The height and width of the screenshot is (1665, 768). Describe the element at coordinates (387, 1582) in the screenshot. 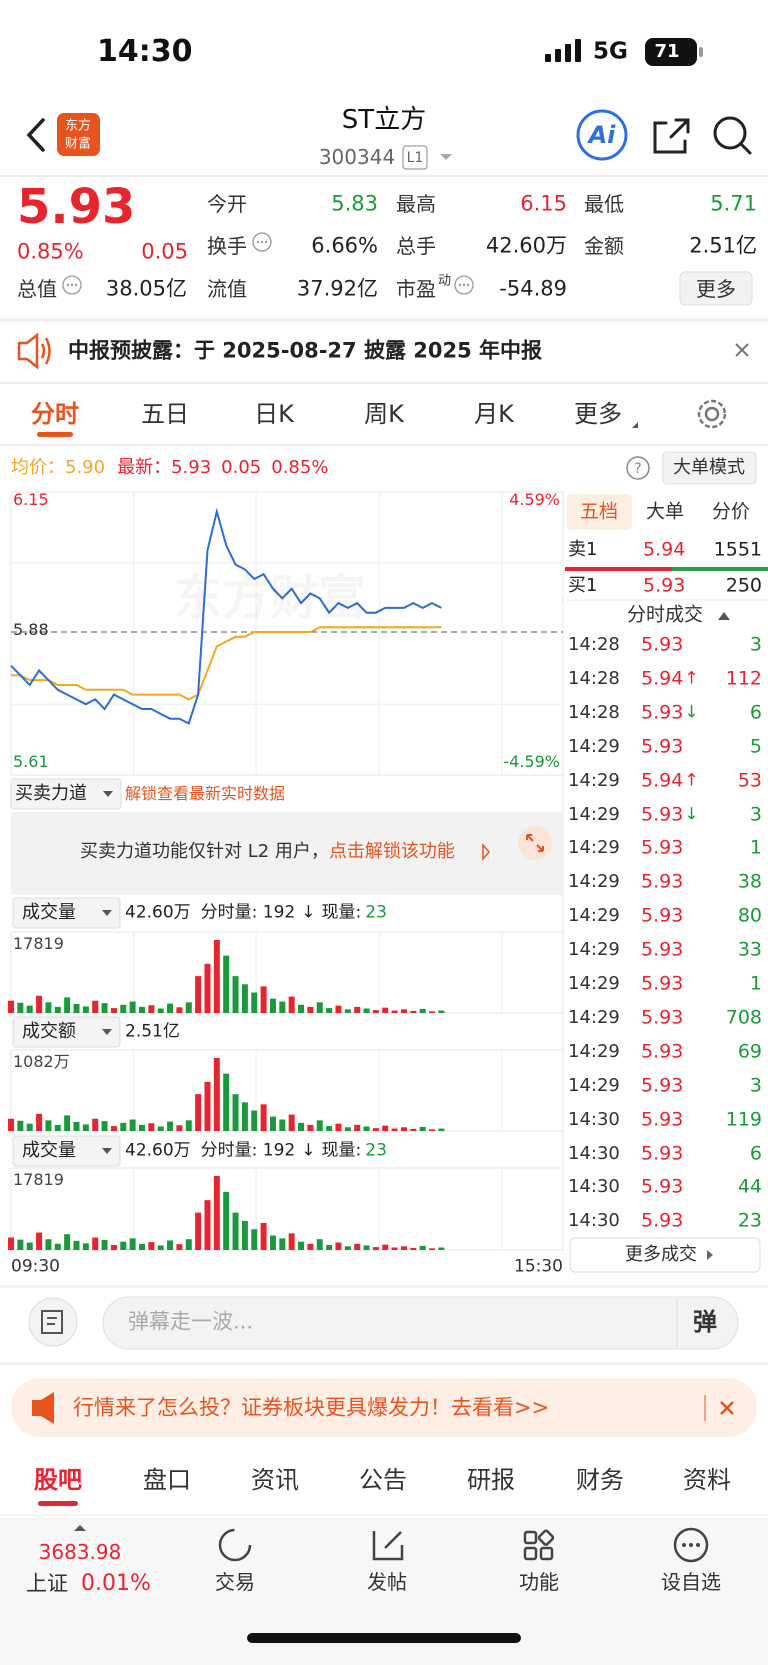

I see `nav-item: 发帖` at that location.